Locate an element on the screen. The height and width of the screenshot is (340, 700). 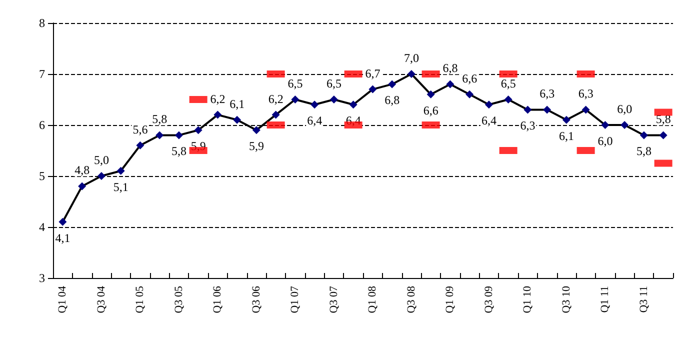
data-label: 5,0 is located at coordinates (101, 160).